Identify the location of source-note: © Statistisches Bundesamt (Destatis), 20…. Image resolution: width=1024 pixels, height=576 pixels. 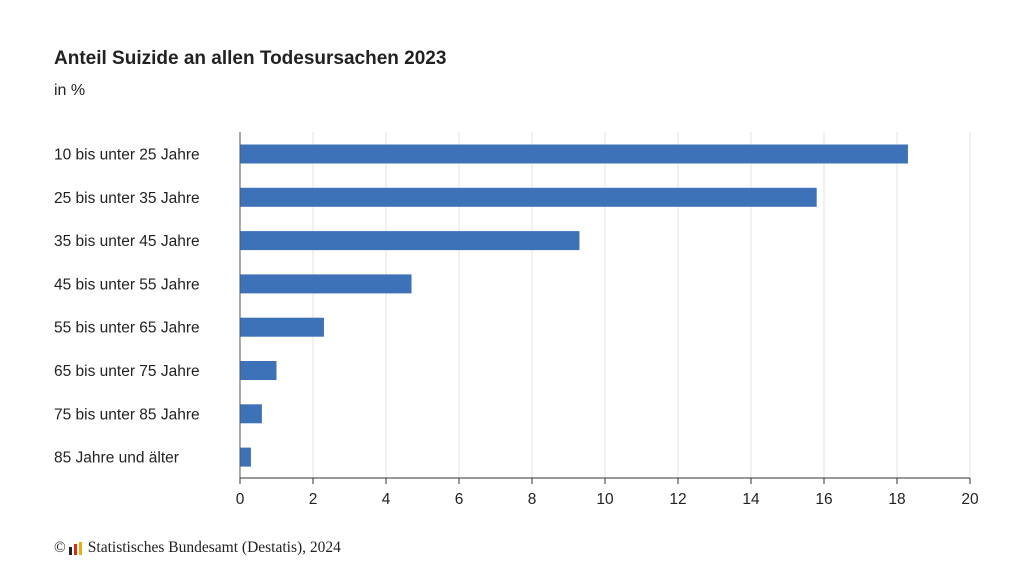
(197, 548).